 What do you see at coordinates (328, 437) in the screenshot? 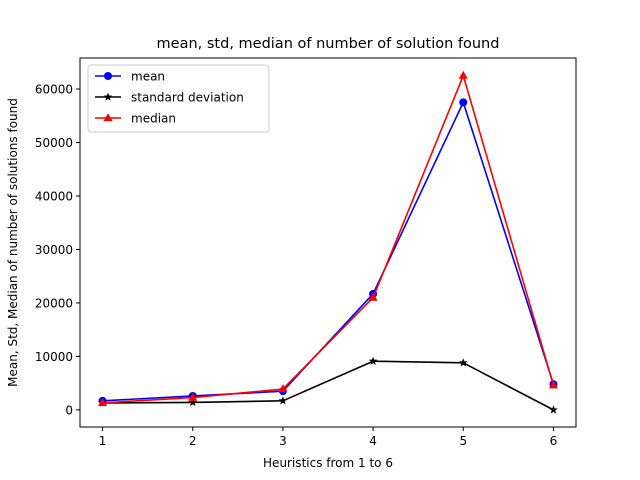
I see `x-axis-ticks: 1 2 3 4 5 6` at bounding box center [328, 437].